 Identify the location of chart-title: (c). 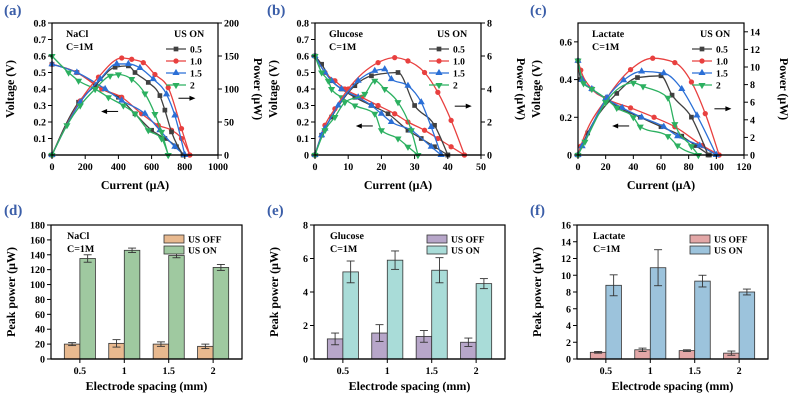
(538, 11).